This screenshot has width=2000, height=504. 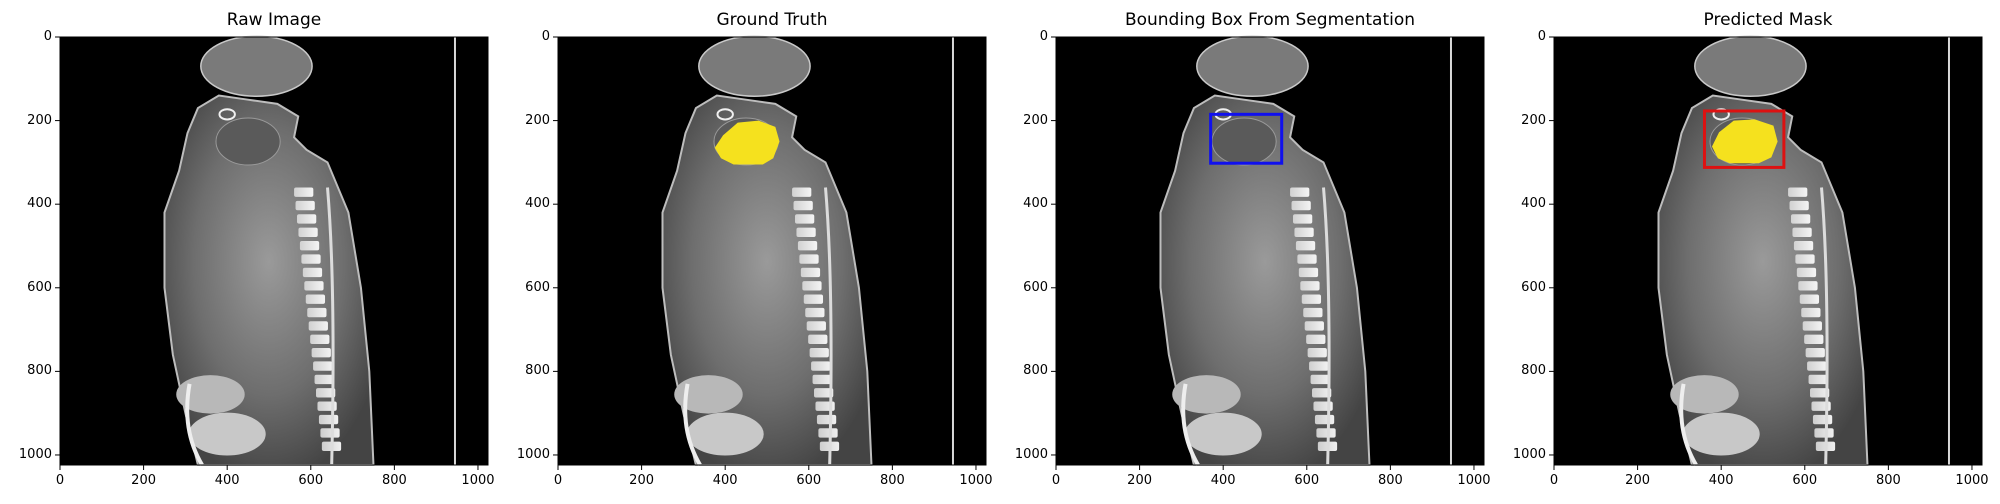 What do you see at coordinates (1270, 20) in the screenshot?
I see `panel-title: Bounding Box From Segmentation` at bounding box center [1270, 20].